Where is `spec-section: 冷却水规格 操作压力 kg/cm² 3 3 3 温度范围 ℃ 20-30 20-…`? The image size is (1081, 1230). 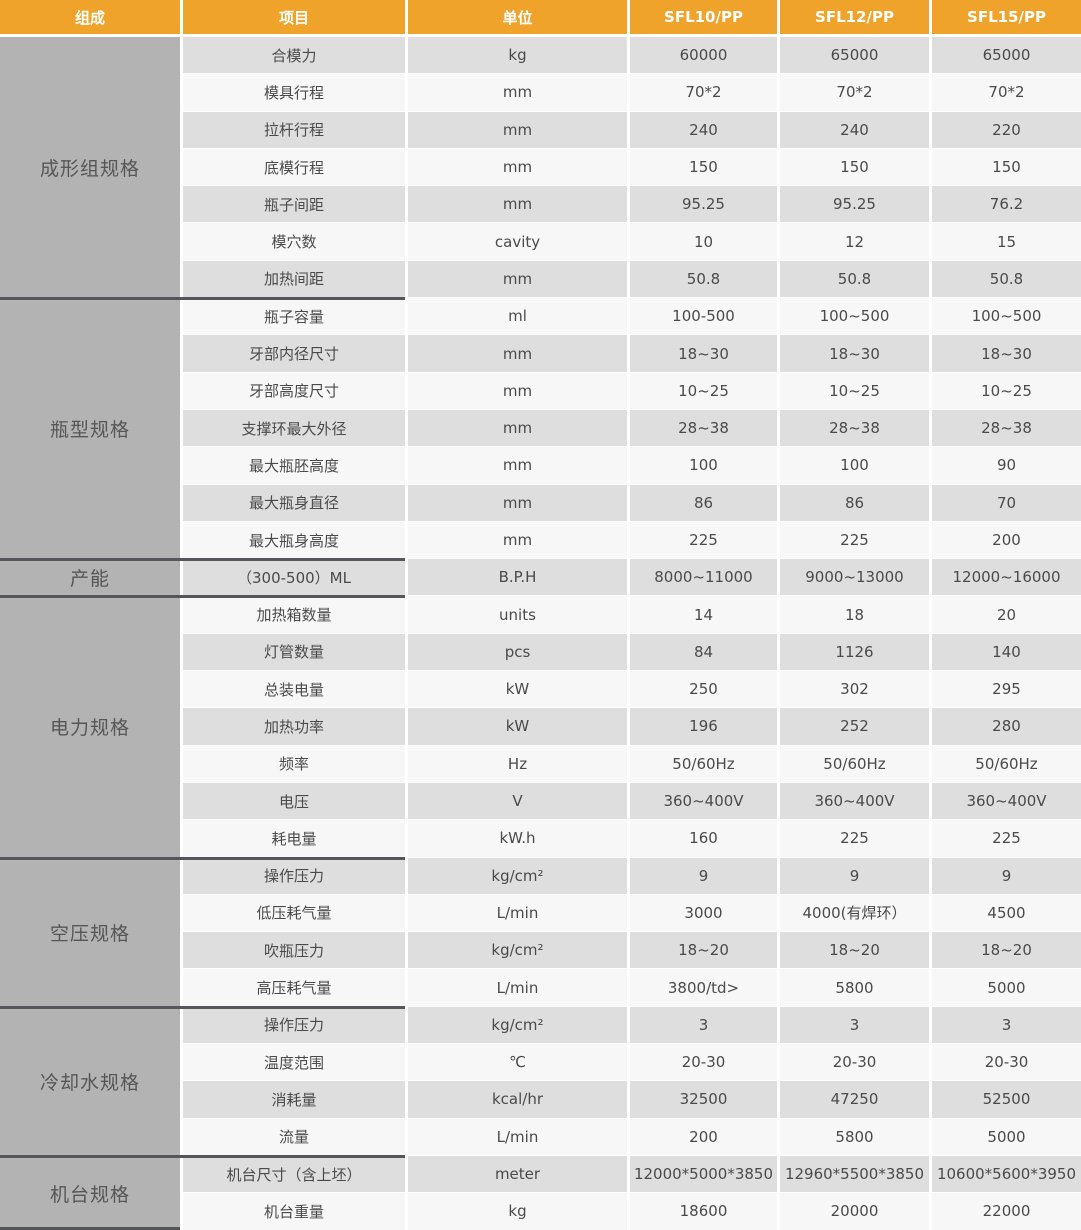 spec-section: 冷却水规格 操作压力 kg/cm² 3 3 3 温度范围 ℃ 20-30 20-… is located at coordinates (540, 1082).